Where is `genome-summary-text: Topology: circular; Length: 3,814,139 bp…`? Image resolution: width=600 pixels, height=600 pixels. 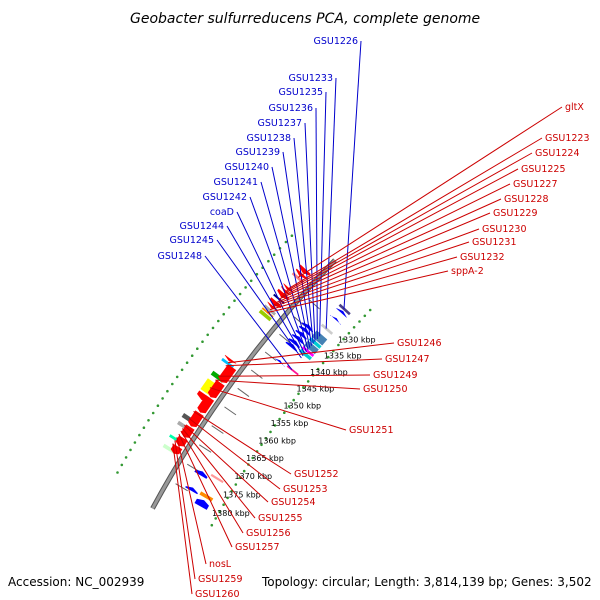
genome-summary-text: Topology: circular; Length: 3,814,139 bp… is located at coordinates (426, 582).